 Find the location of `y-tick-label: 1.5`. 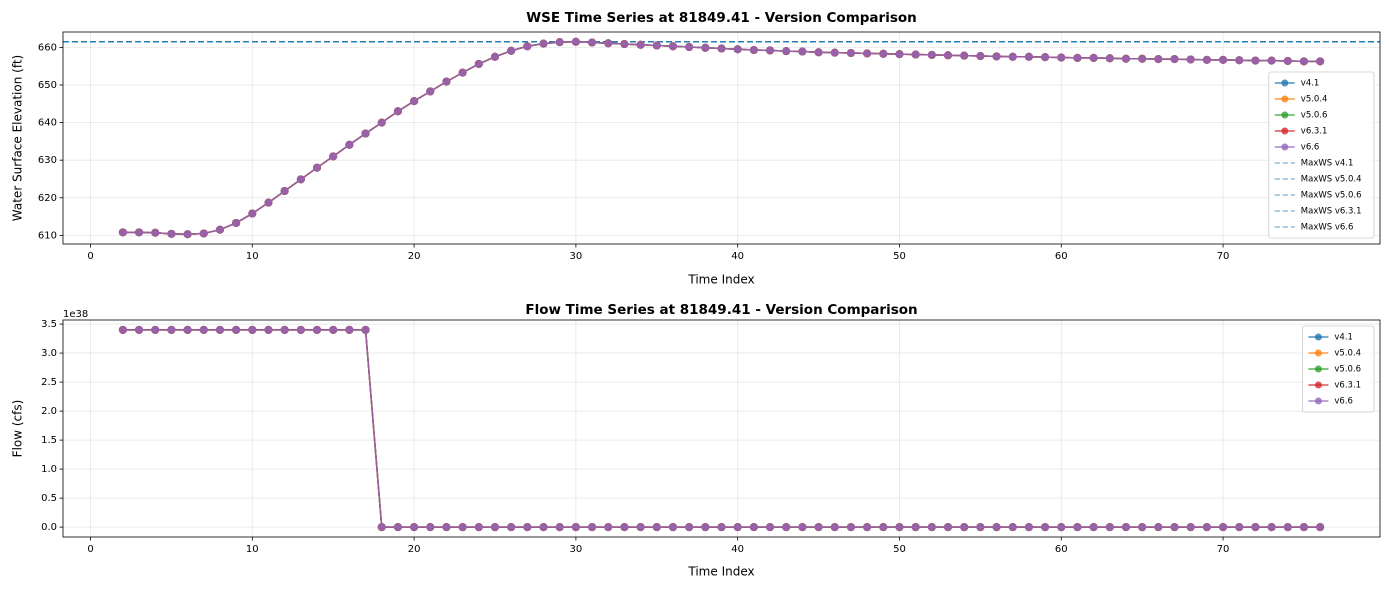

y-tick-label: 1.5 is located at coordinates (49, 440).